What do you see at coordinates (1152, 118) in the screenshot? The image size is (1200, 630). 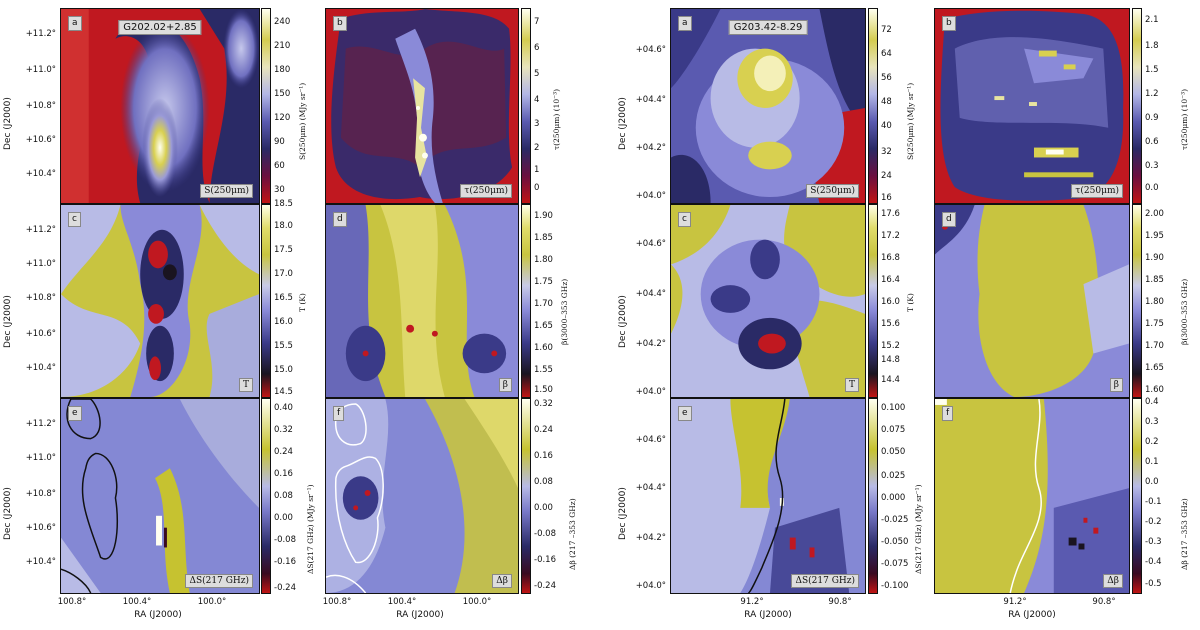 I see `cbar-tick: 0.9` at bounding box center [1152, 118].